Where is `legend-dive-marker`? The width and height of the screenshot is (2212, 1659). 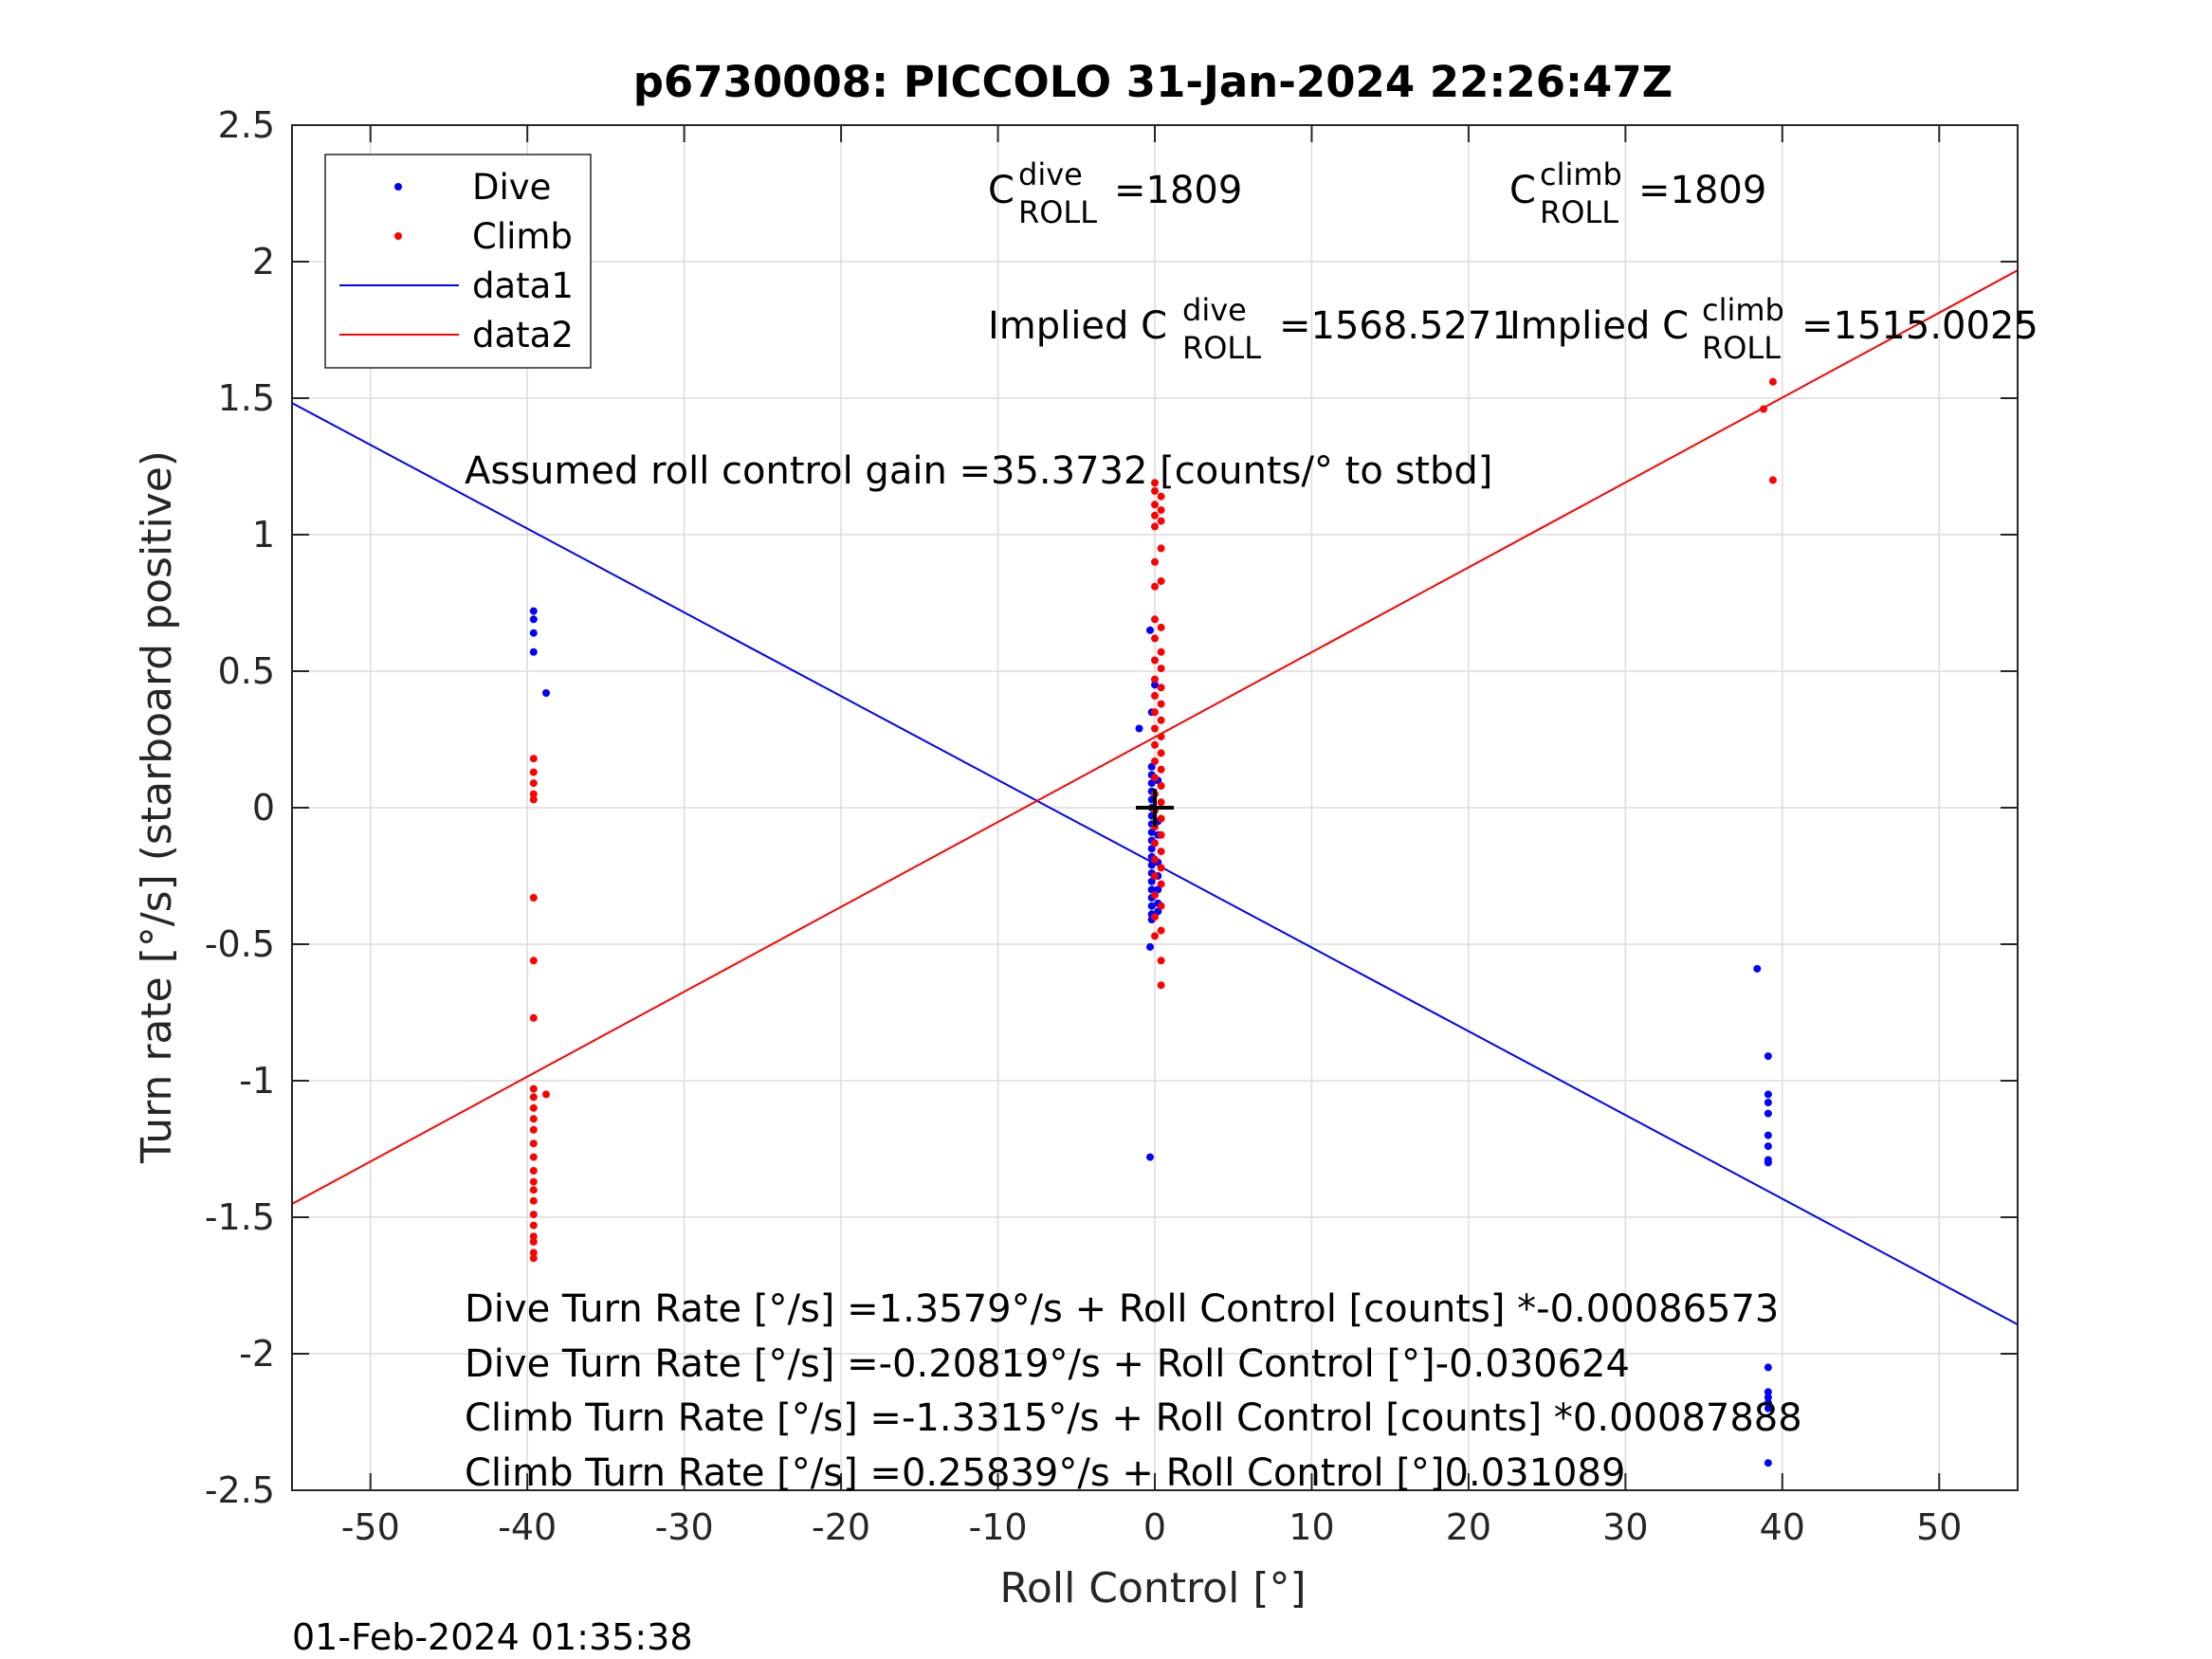
legend-dive-marker is located at coordinates (398, 187).